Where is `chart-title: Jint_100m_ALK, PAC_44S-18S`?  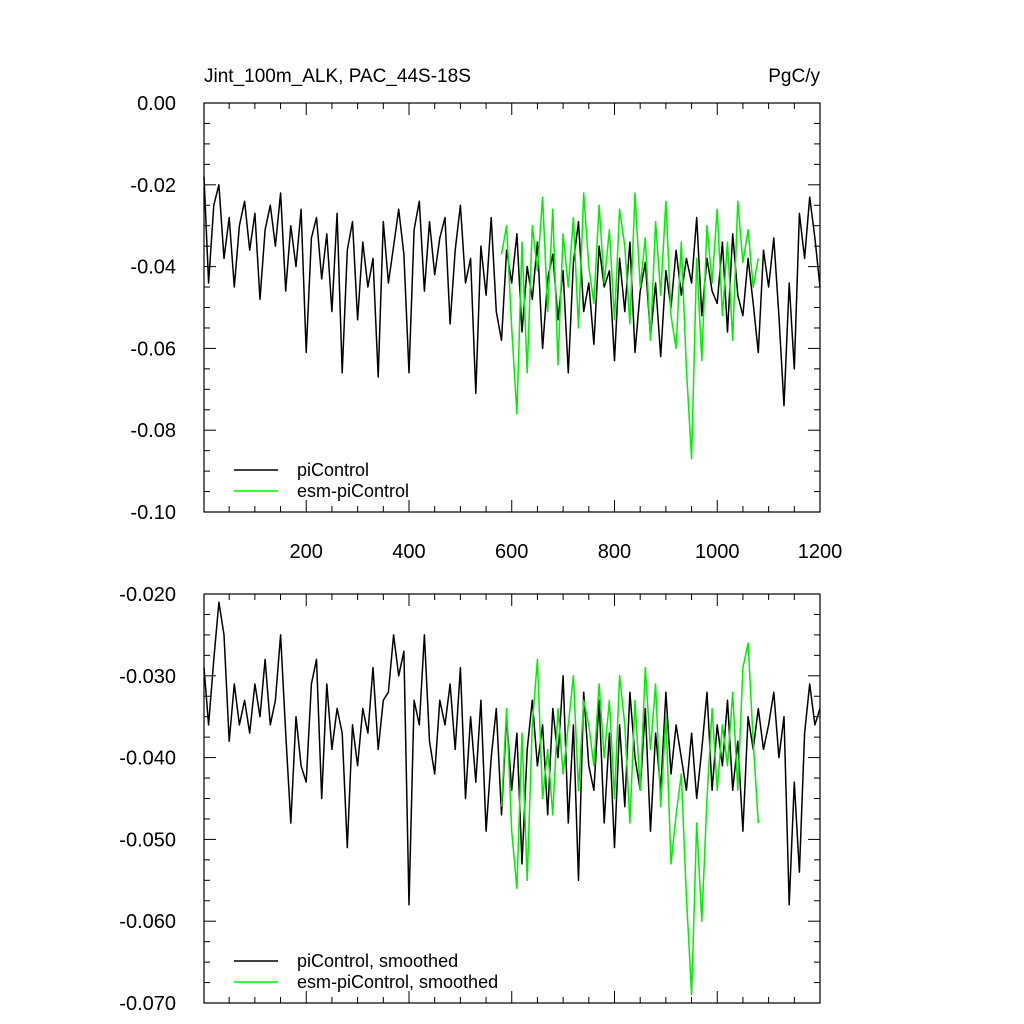 chart-title: Jint_100m_ALK, PAC_44S-18S is located at coordinates (337, 76).